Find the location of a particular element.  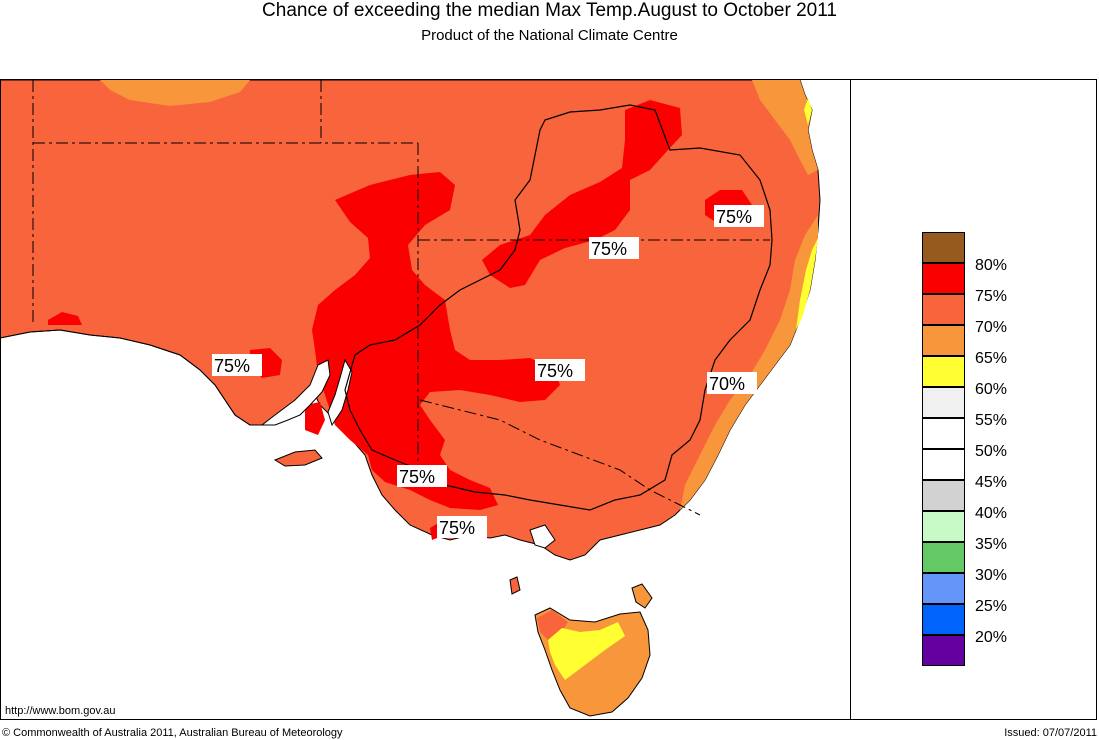

region-60-east-coast is located at coordinates (807, 284).